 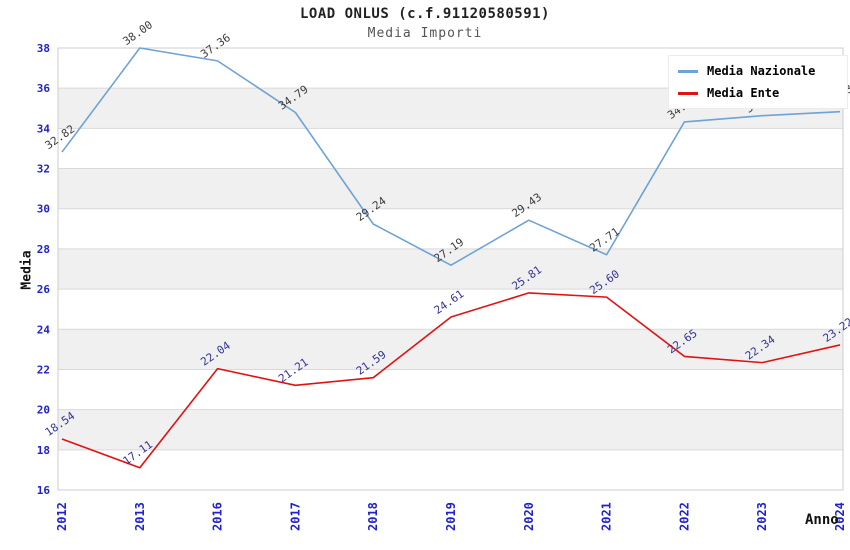 I want to click on svg-text: 32, so click(x=43, y=169).